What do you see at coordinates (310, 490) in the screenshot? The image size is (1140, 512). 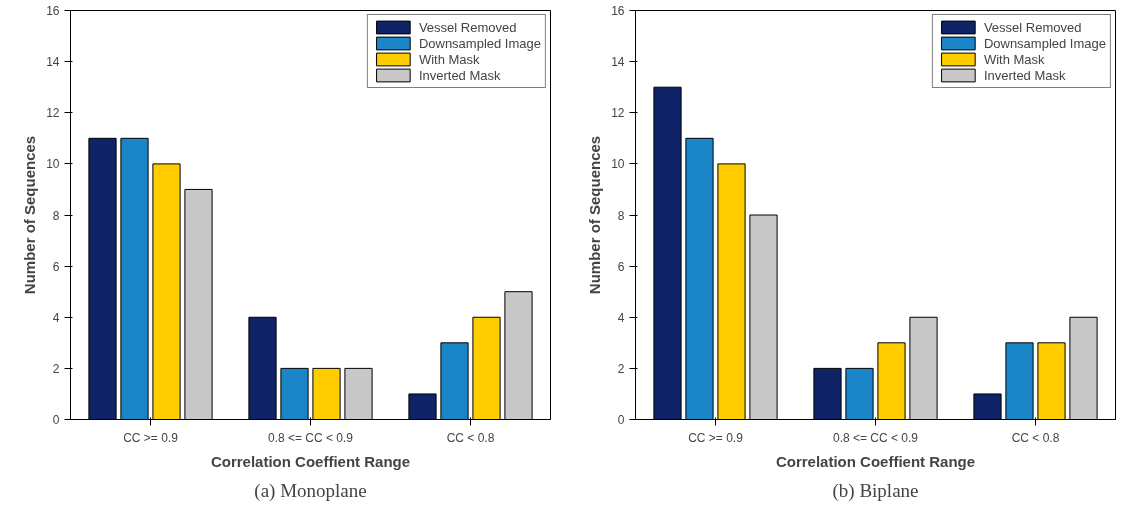 I see `text: (a) Monoplane` at bounding box center [310, 490].